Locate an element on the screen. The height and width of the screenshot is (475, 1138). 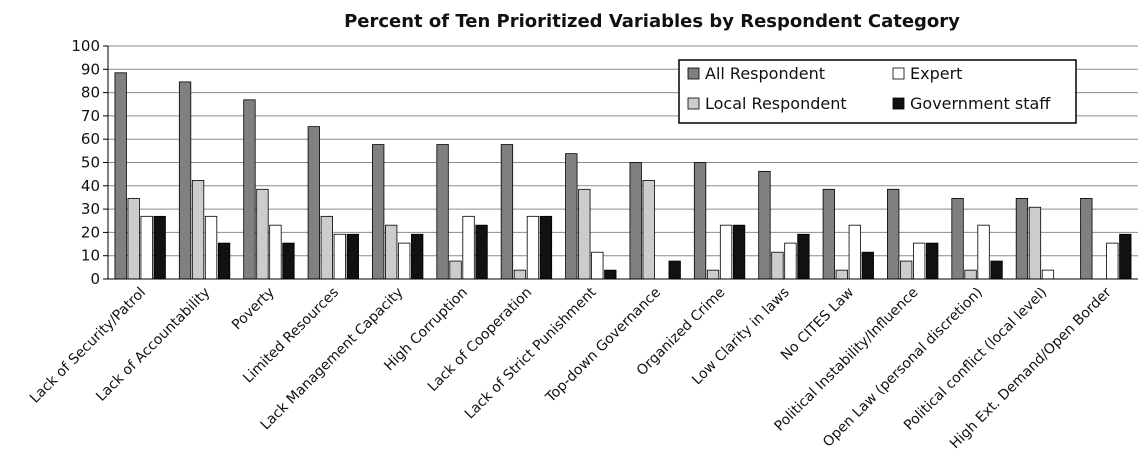
x-tick-label: Lack of Strict Punishment is located at coordinates (531, 353).